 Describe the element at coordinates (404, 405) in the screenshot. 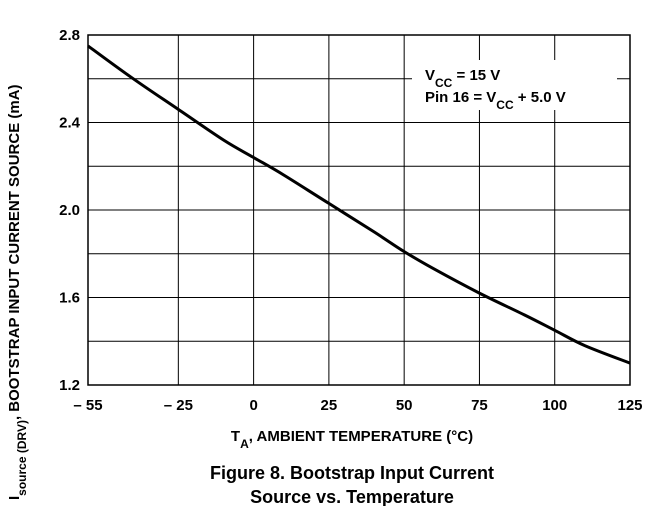

I see `x-tick-label: 50` at that location.